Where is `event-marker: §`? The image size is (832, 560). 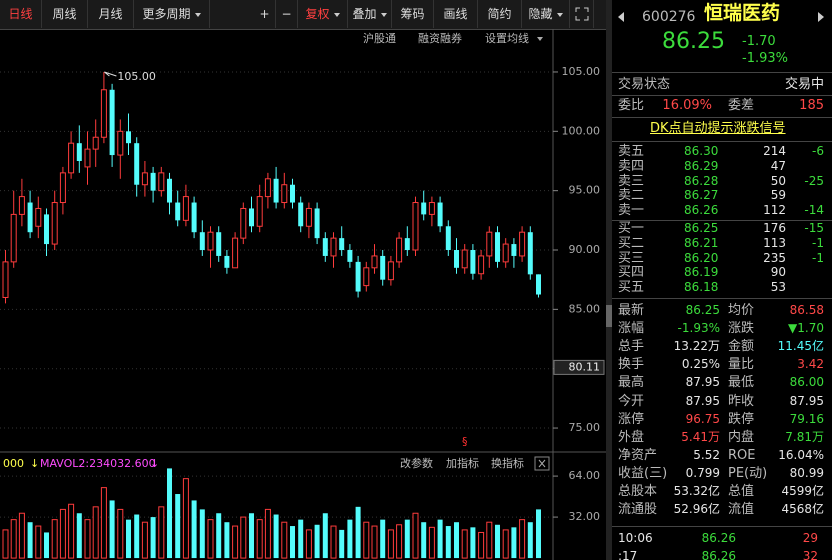
event-marker: § is located at coordinates (465, 441).